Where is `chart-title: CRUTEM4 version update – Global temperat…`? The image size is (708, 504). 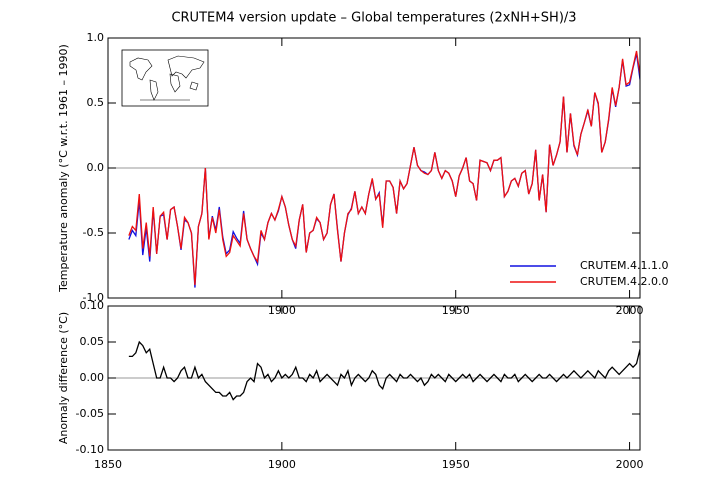 chart-title: CRUTEM4 version update – Global temperat… is located at coordinates (373, 18).